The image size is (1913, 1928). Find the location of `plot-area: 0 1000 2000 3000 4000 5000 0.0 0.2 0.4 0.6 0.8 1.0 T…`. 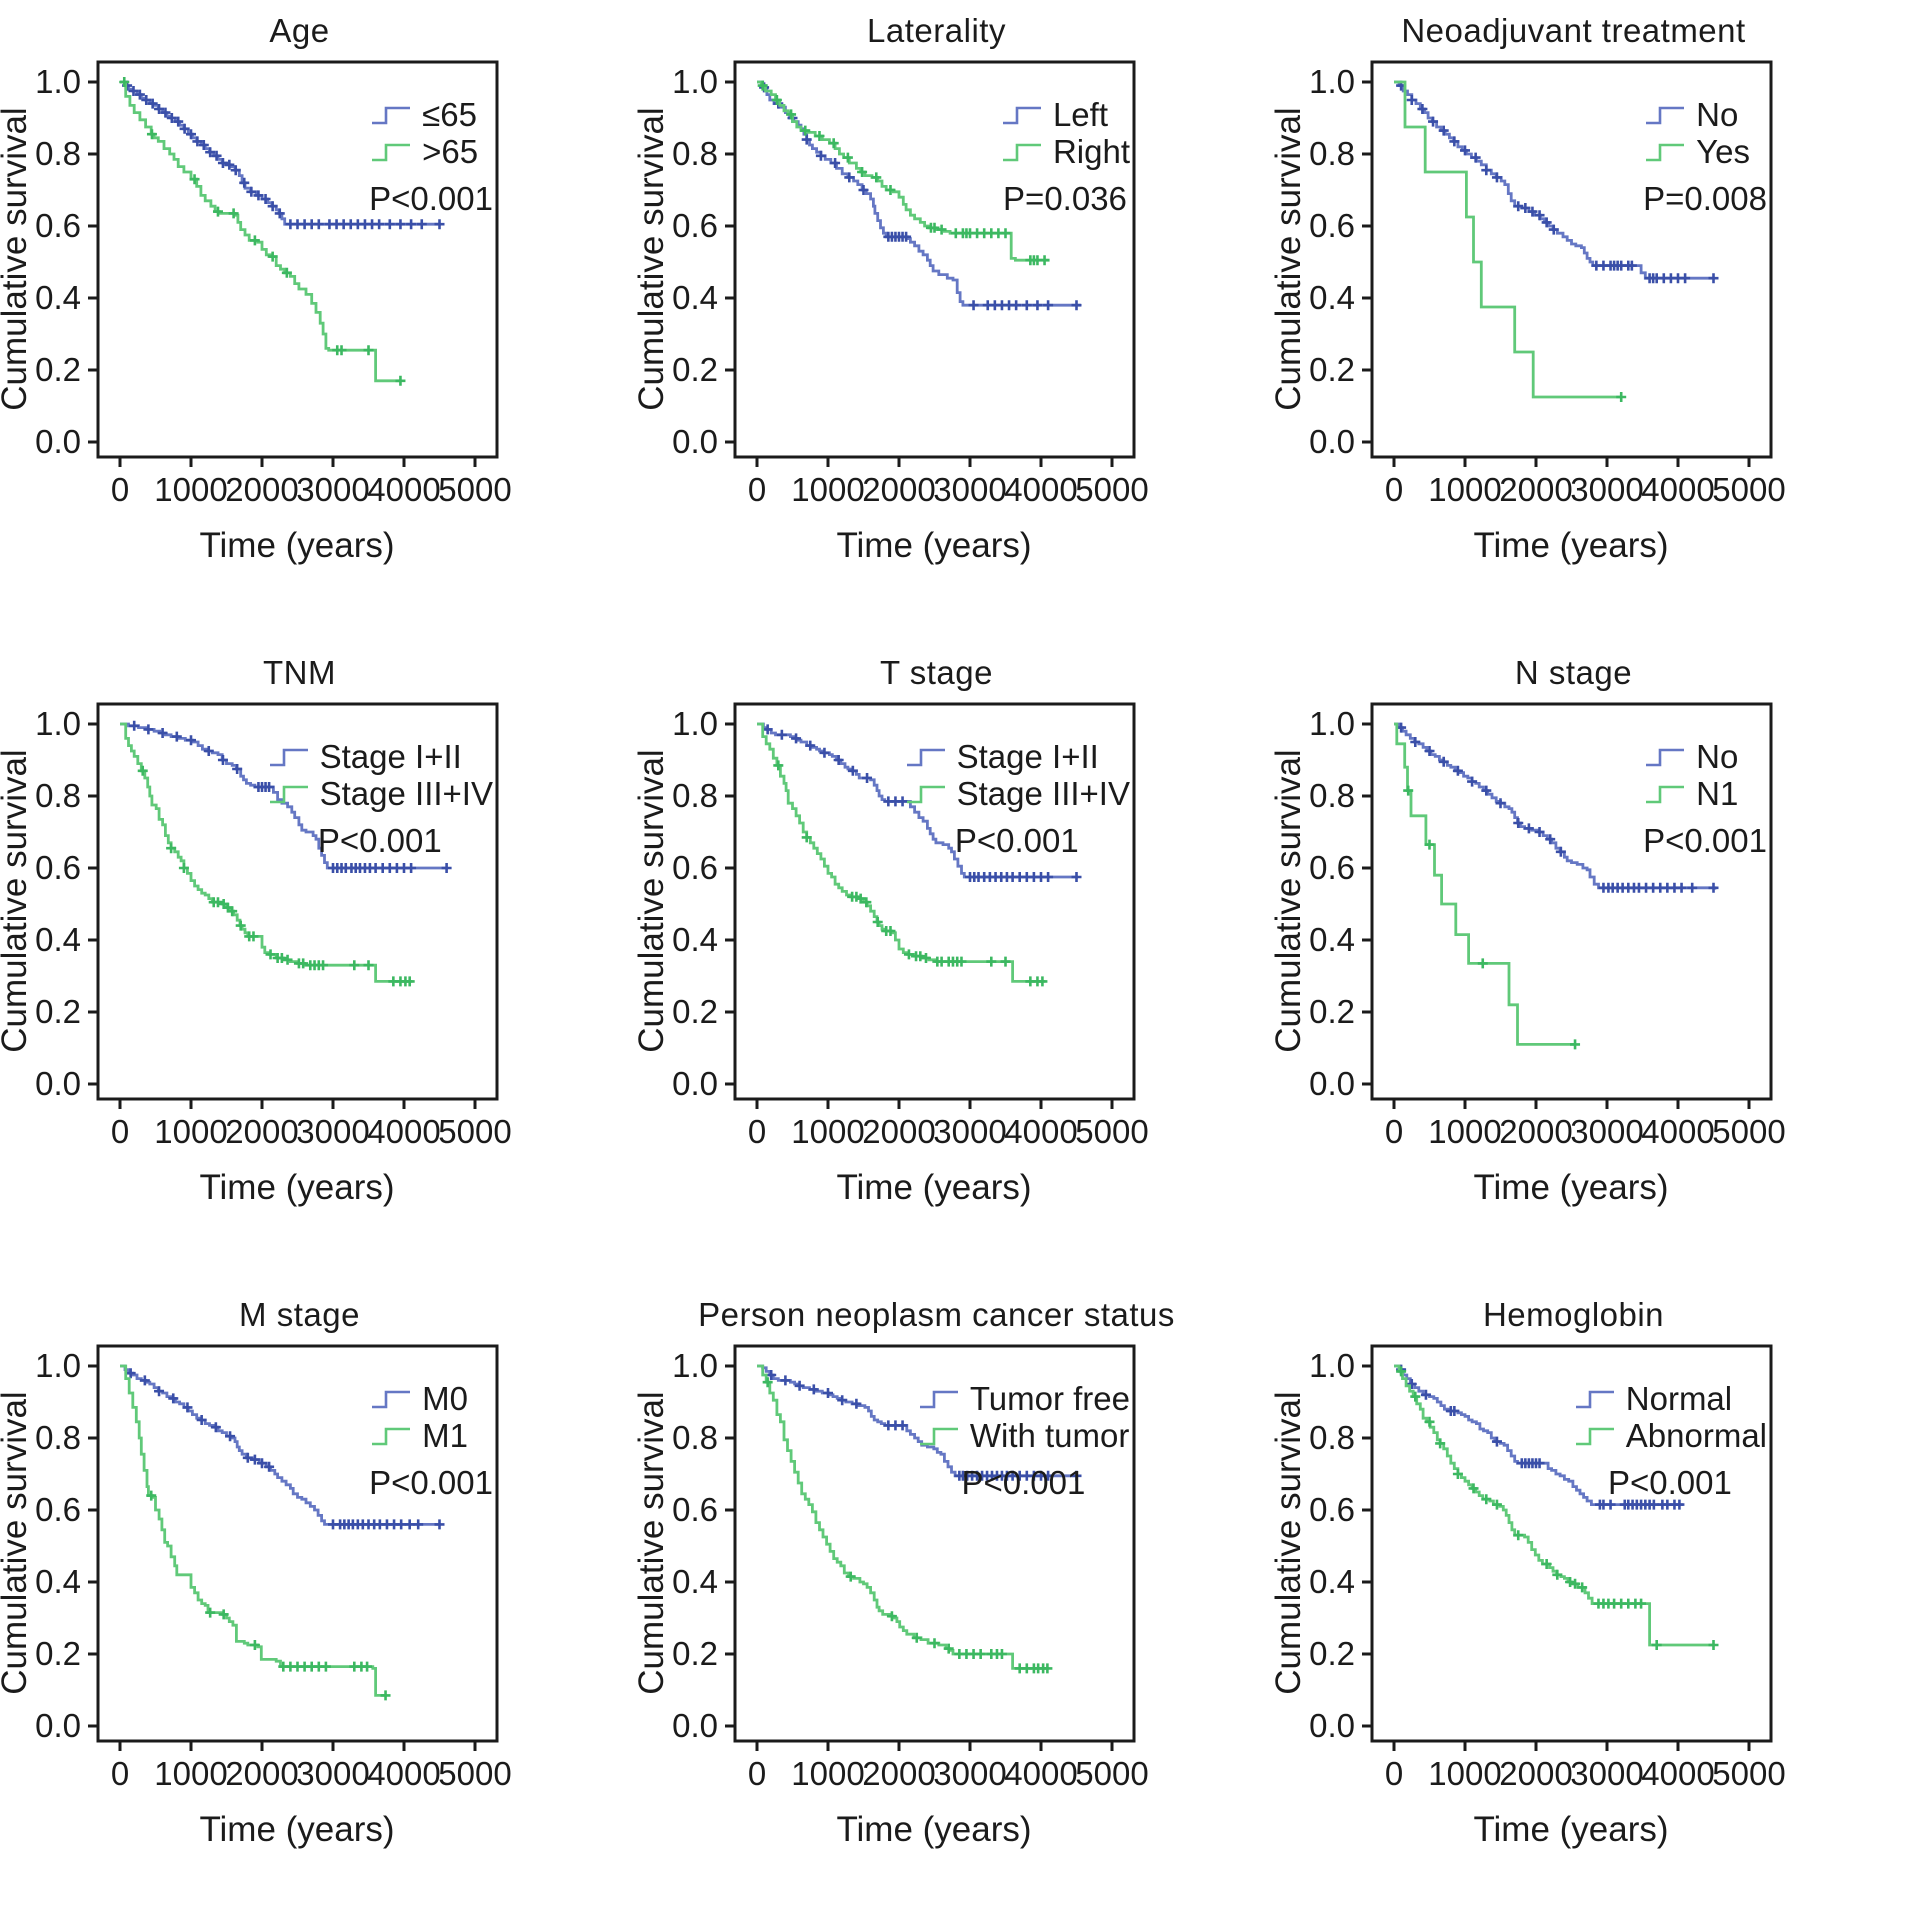

plot-area: 0 1000 2000 3000 4000 5000 0.0 0.2 0.4 0.6 0.8 1.0 T… is located at coordinates (955, 337).